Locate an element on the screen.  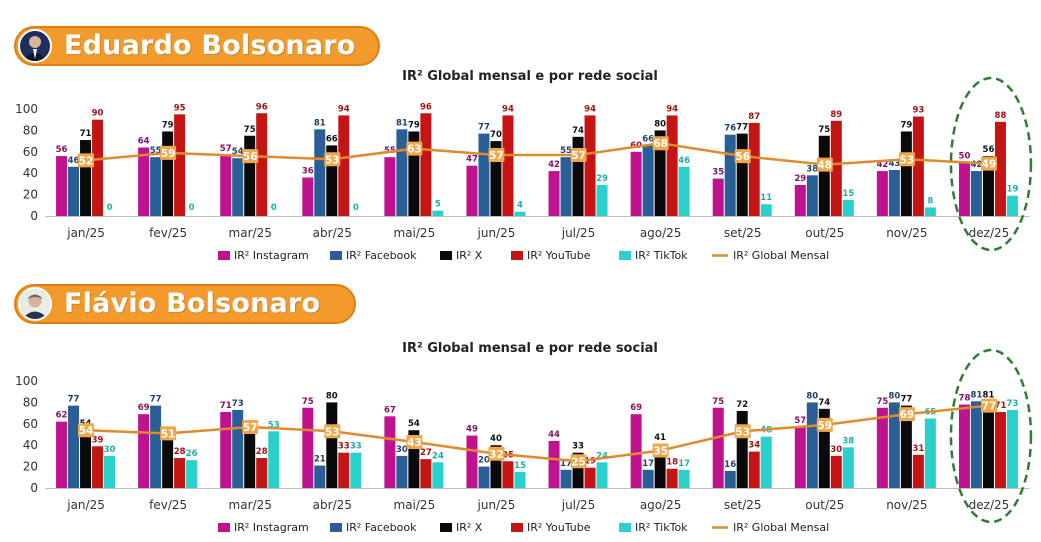
person-photo-icon is located at coordinates (35, 304).